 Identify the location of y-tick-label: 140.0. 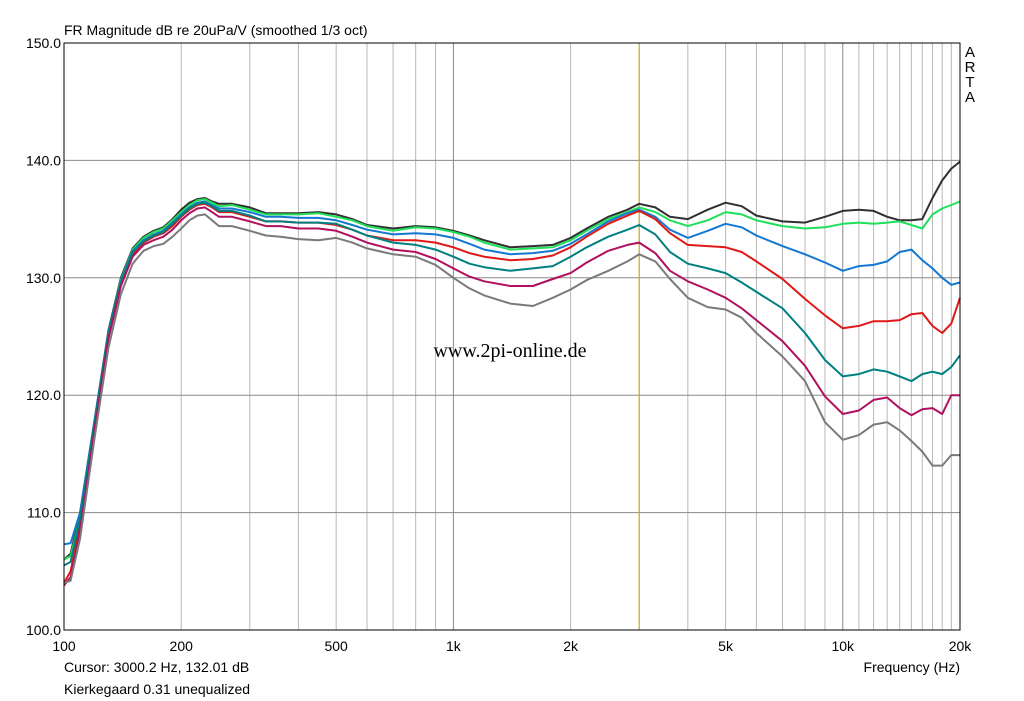
(43, 160).